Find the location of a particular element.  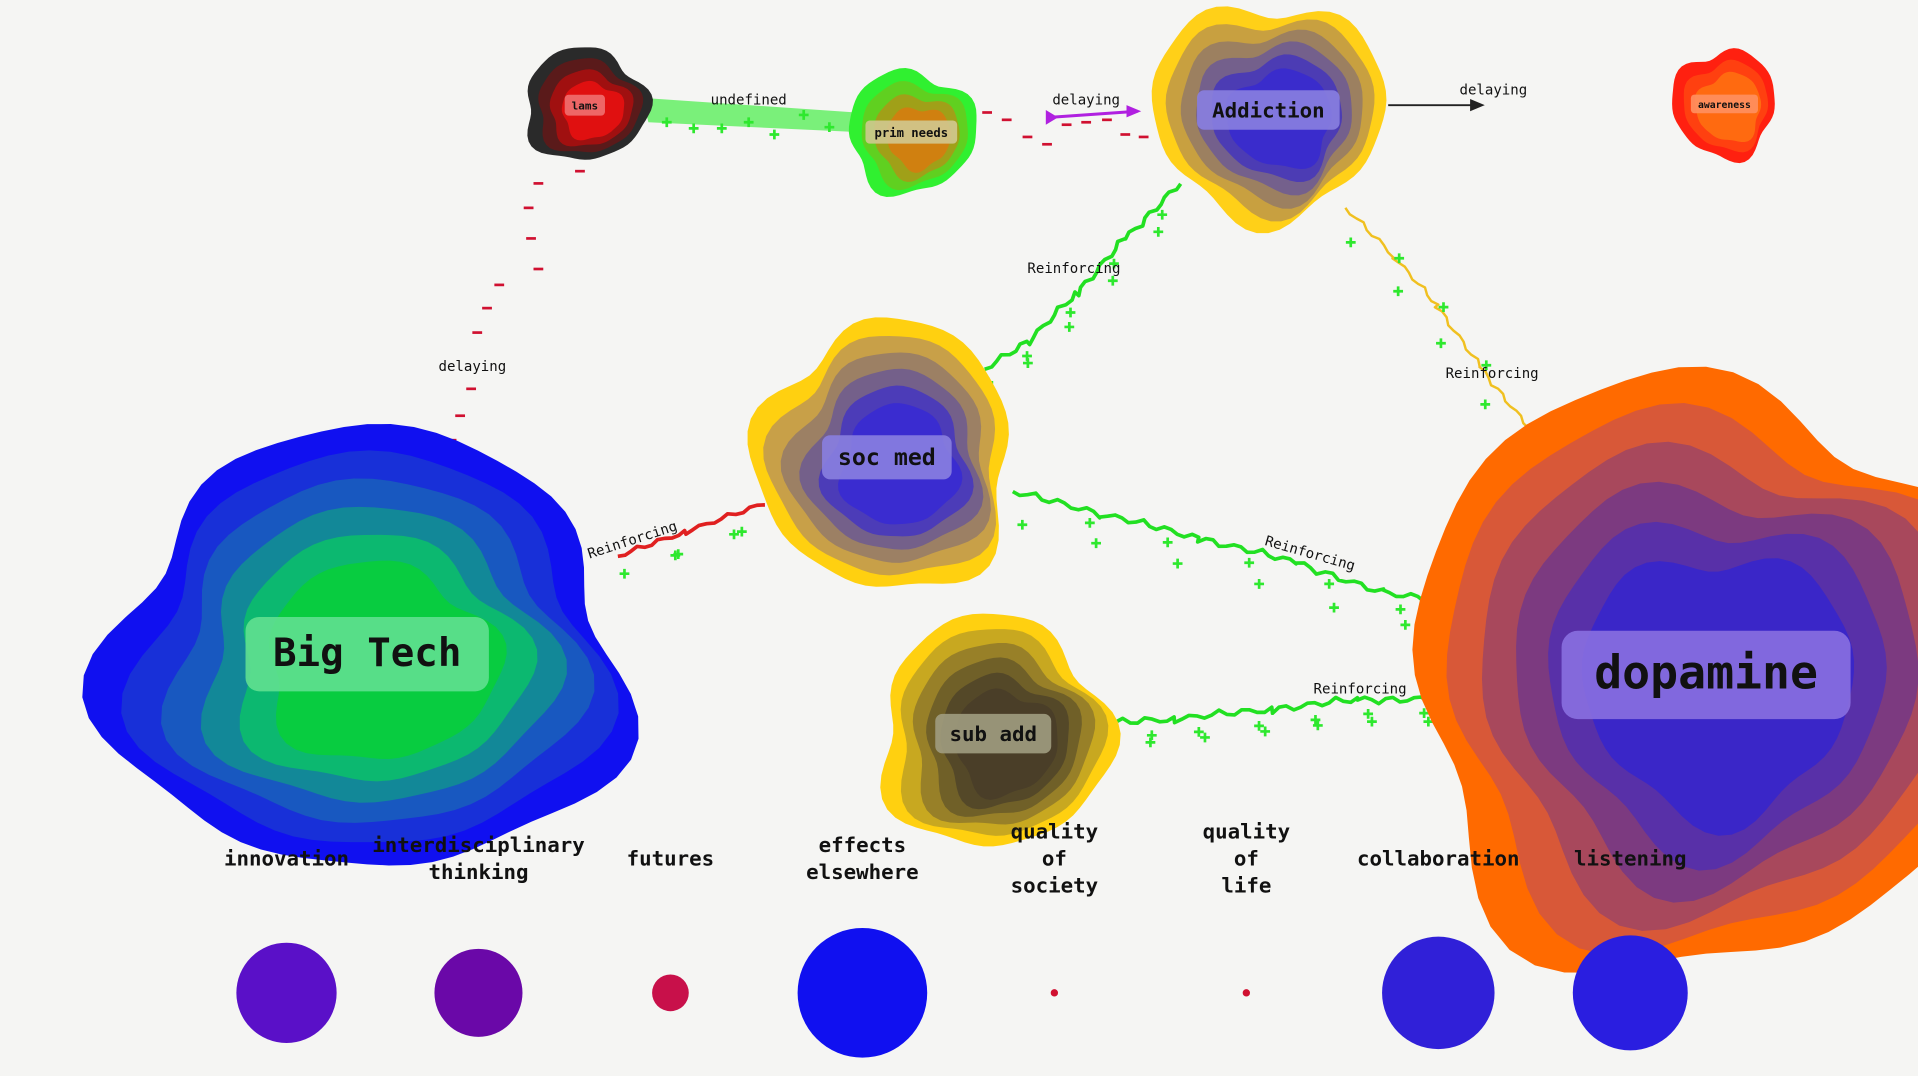

legend-item: collaboration is located at coordinates (1438, 948).